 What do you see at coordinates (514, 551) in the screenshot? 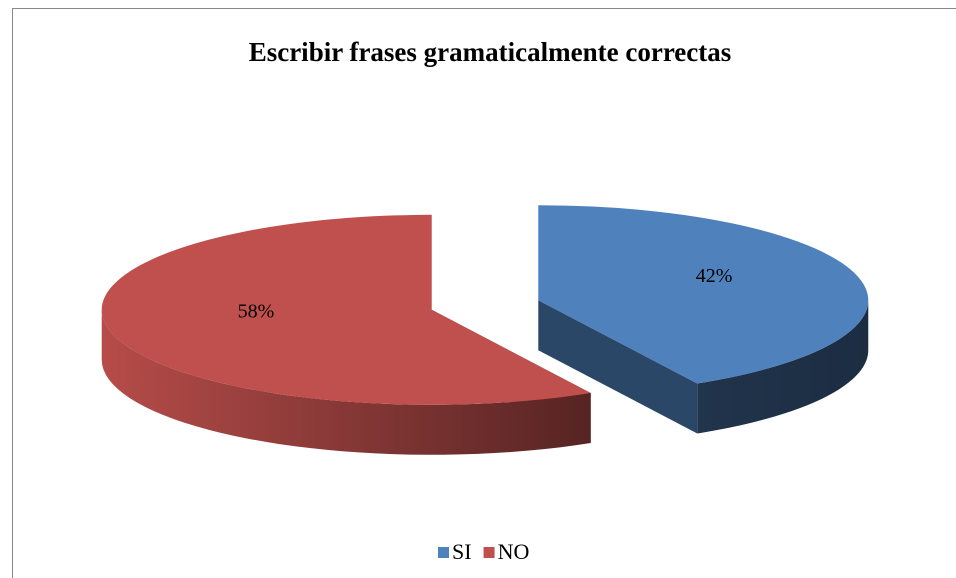
I see `legend-label: NO` at bounding box center [514, 551].